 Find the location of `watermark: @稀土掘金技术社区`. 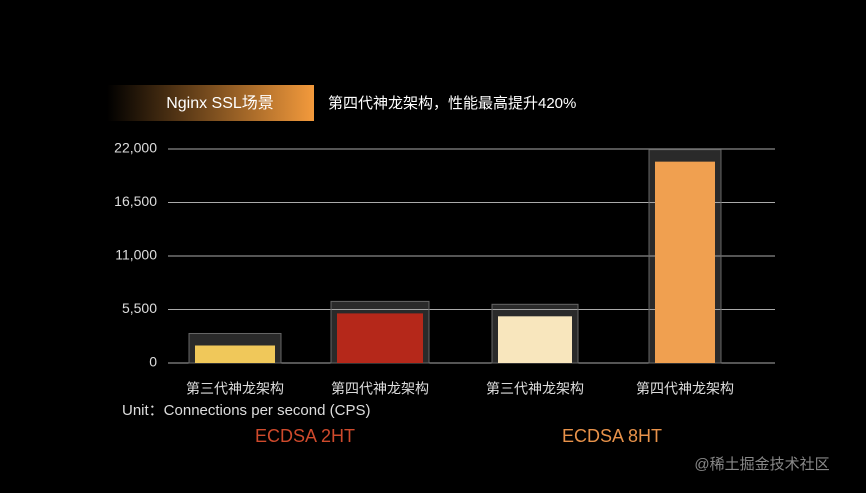

watermark: @稀土掘金技术社区 is located at coordinates (761, 464).